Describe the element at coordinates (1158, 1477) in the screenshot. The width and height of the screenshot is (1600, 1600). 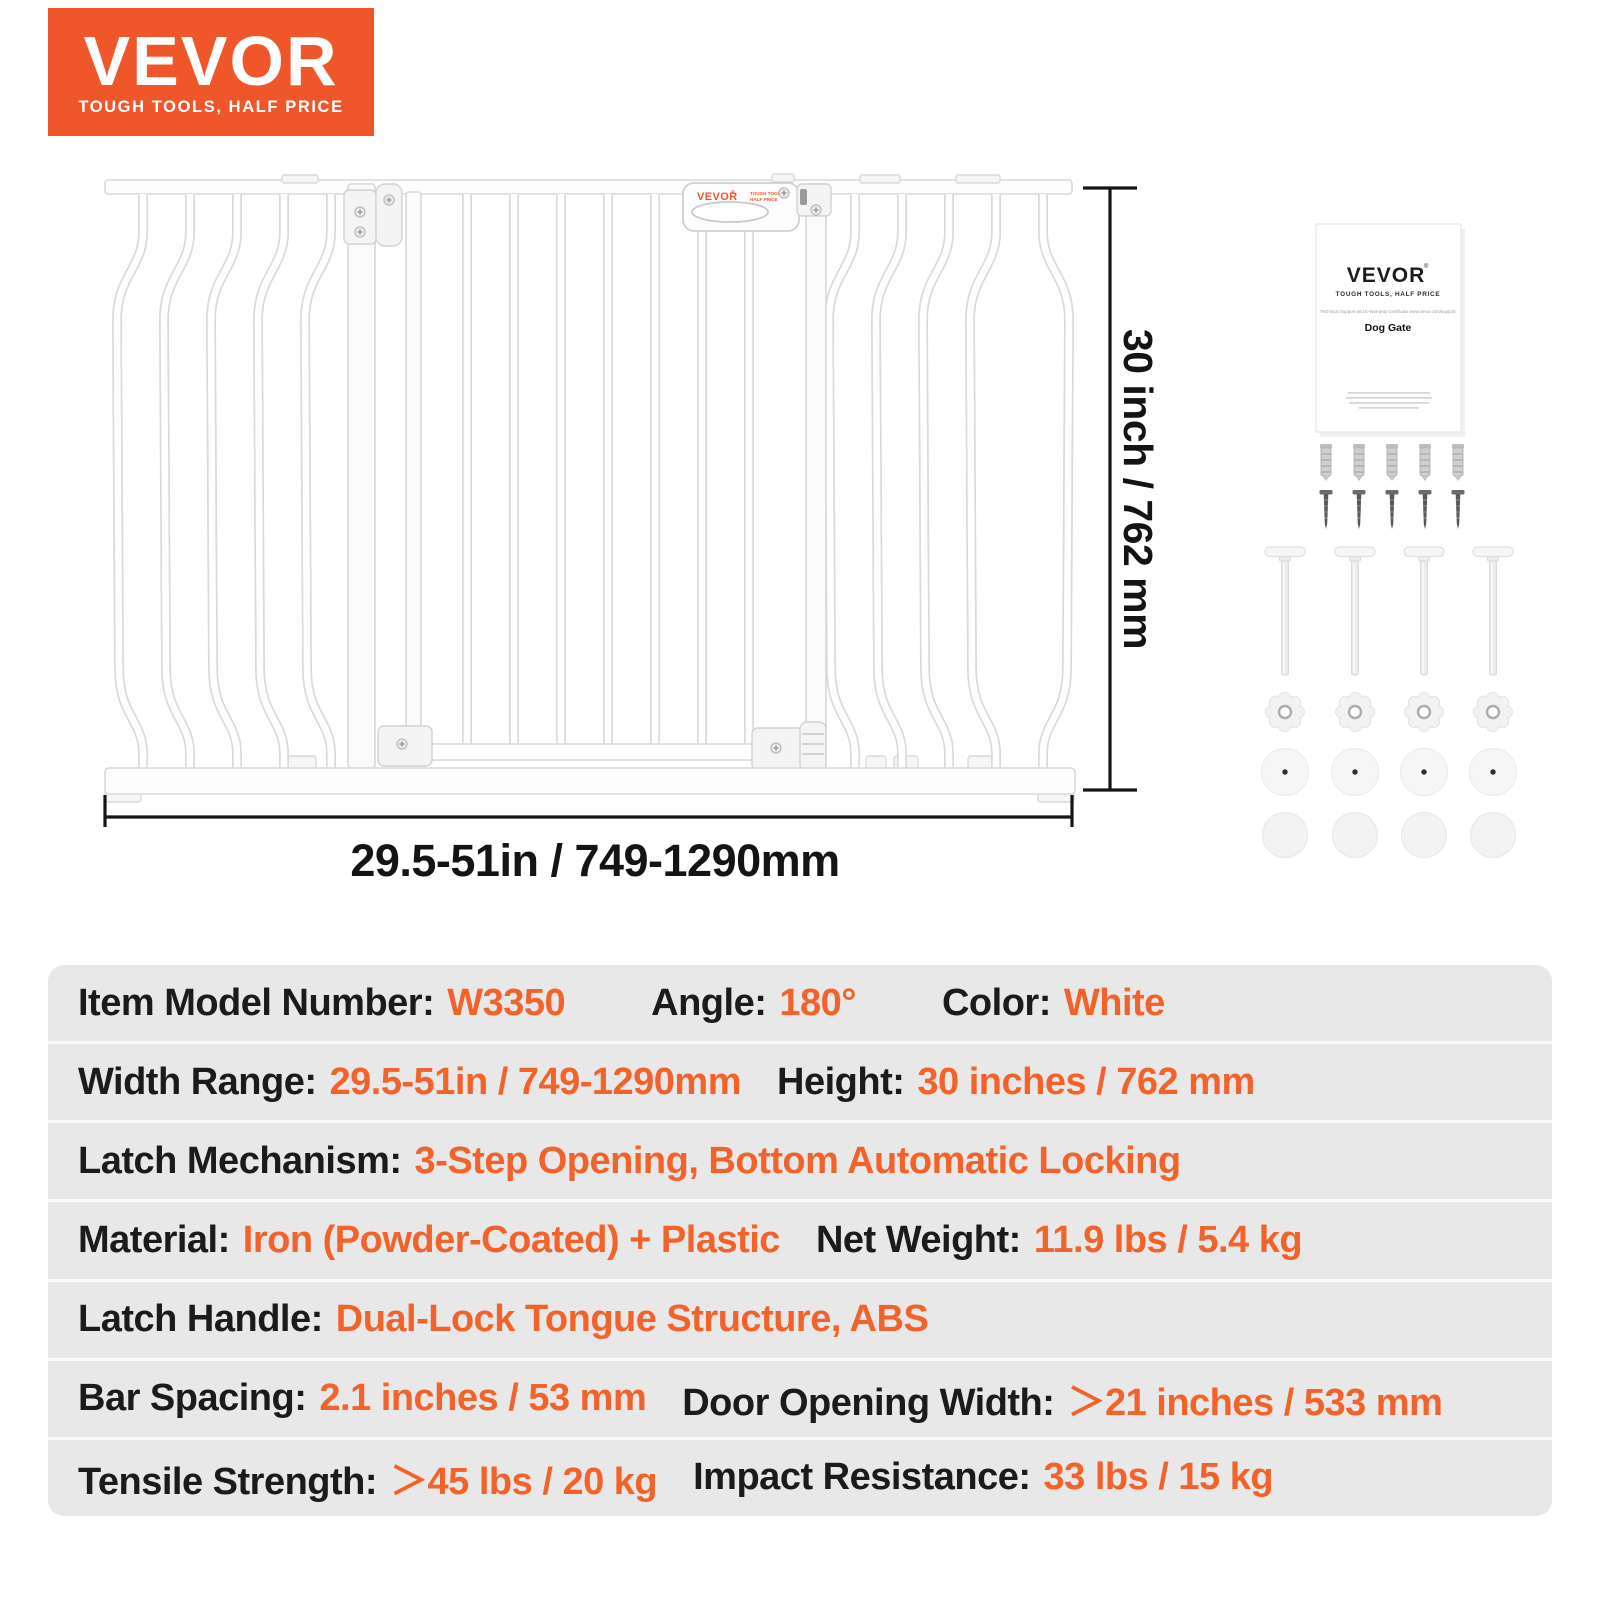
I see `spec-value: 33 lbs / 15 kg` at that location.